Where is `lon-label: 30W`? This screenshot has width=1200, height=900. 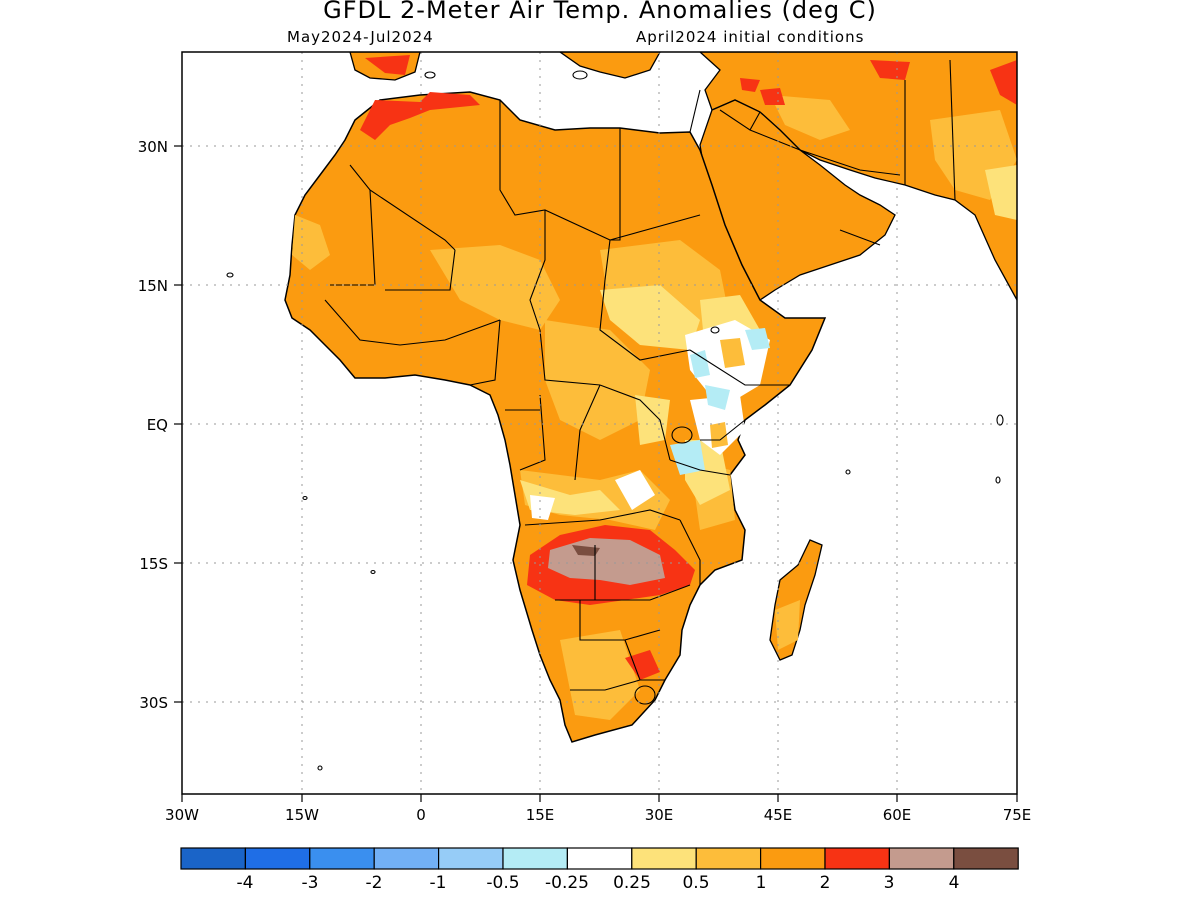
lon-label: 30W is located at coordinates (182, 815).